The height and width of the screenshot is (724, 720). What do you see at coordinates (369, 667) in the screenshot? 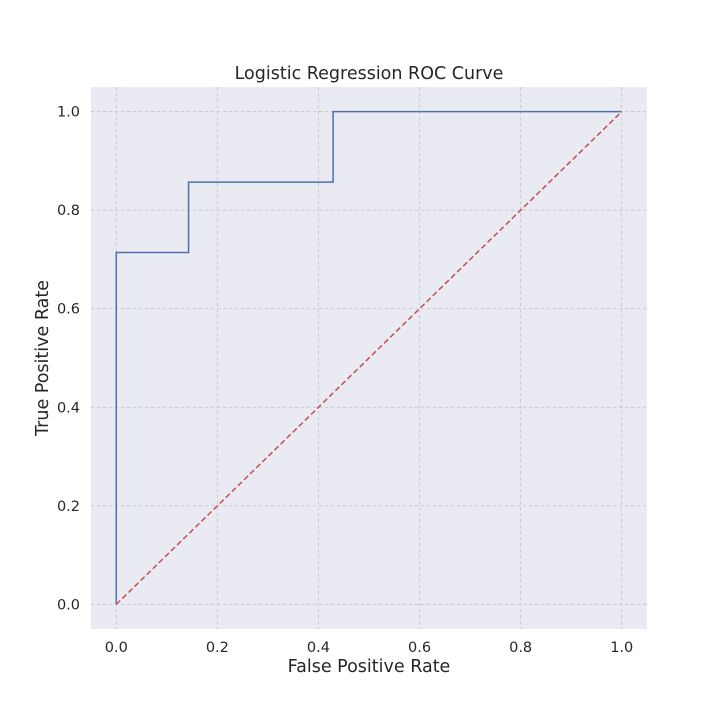
I see `x-axis-label: False Positive Rate` at bounding box center [369, 667].